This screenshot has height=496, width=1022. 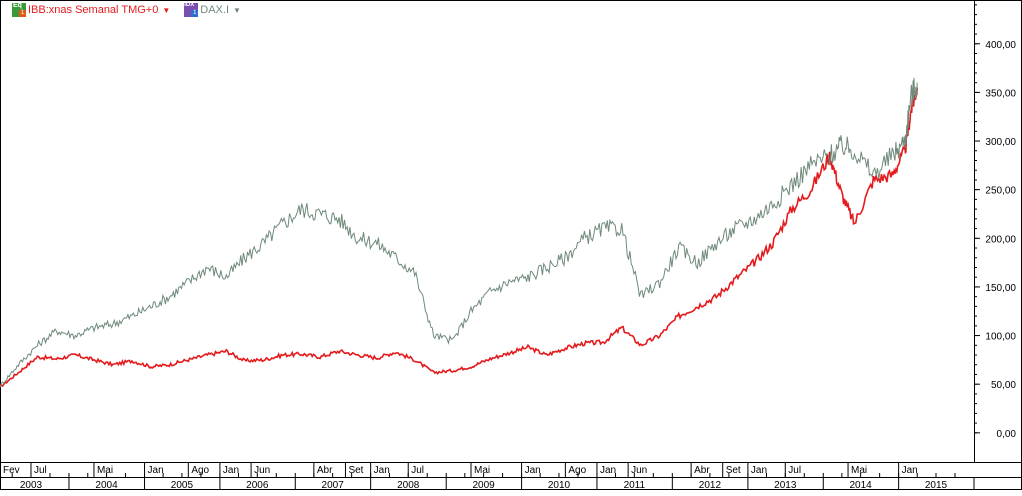 I want to click on y-tick-label: 100,00, so click(x=1000, y=337).